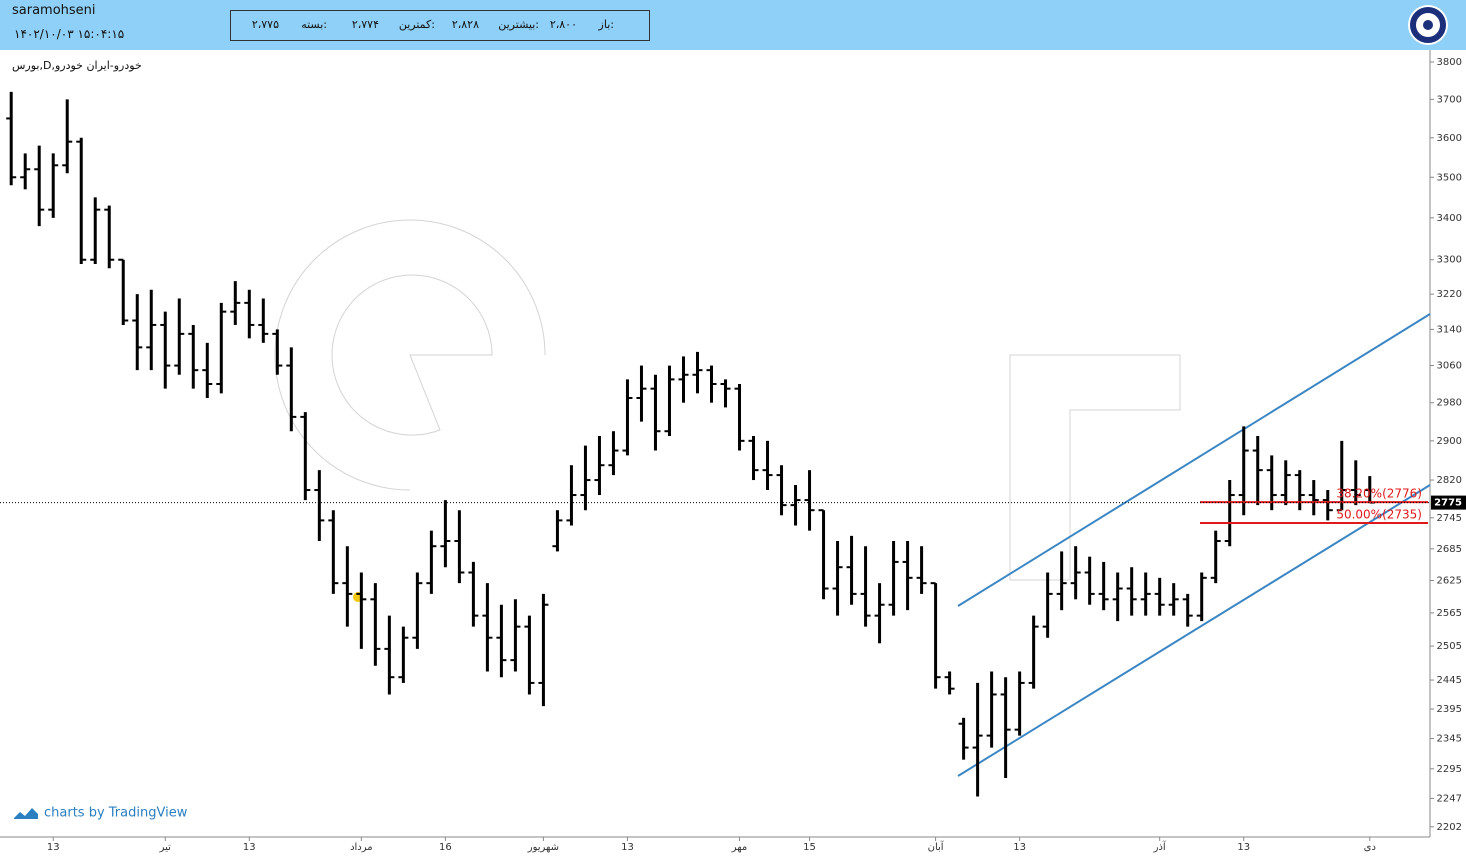  Describe the element at coordinates (465, 24) in the screenshot. I see `value: ۲،۸۲۸` at that location.